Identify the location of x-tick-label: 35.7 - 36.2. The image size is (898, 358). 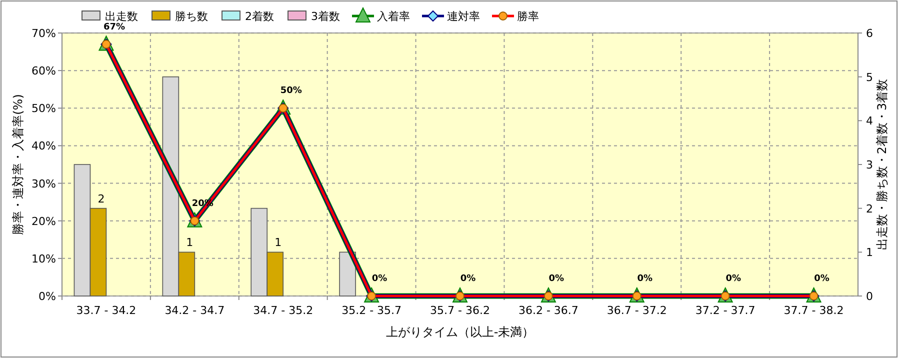
(460, 310).